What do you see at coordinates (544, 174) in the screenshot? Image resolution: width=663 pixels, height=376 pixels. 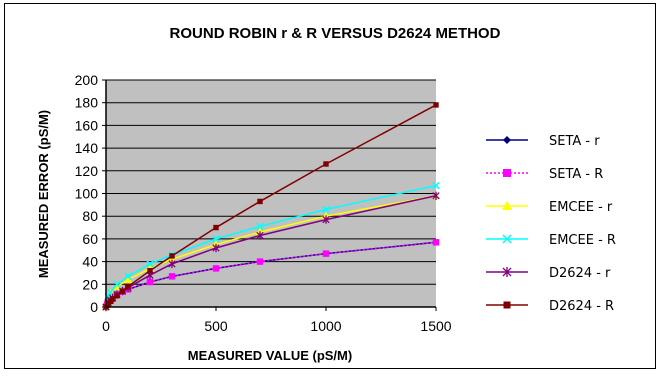 I see `legend-item-2: SETA - R` at bounding box center [544, 174].